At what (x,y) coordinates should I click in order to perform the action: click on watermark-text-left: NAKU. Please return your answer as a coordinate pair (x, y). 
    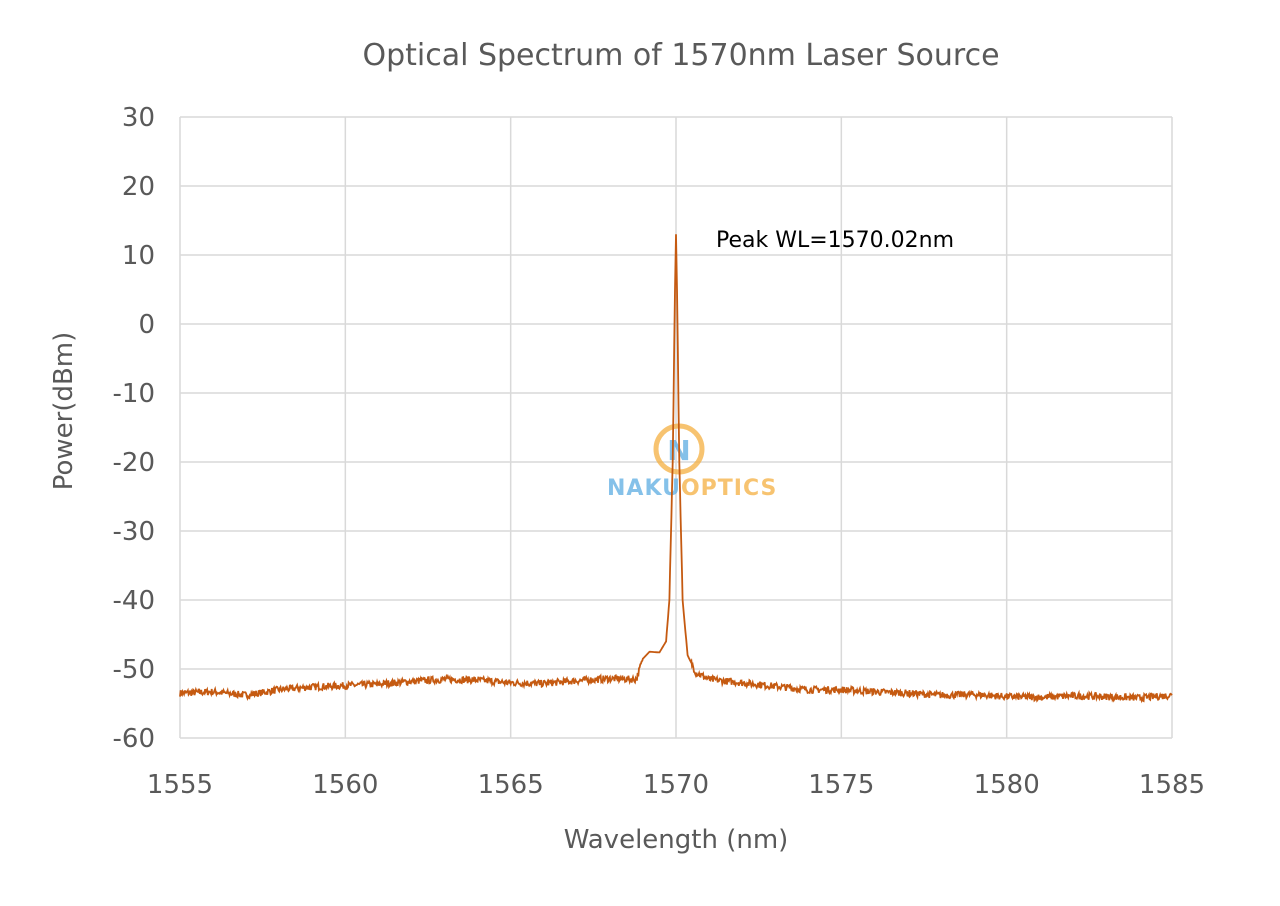
    Looking at the image, I should click on (644, 488).